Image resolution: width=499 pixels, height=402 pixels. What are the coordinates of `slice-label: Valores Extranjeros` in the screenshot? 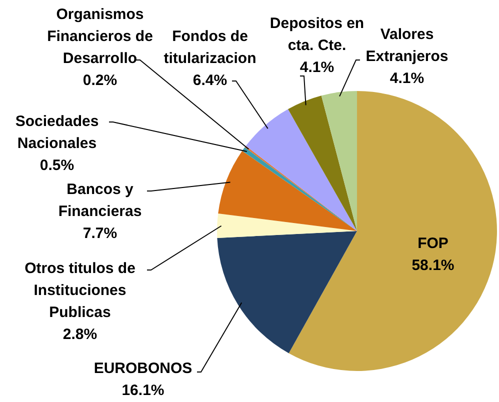 It's located at (407, 45).